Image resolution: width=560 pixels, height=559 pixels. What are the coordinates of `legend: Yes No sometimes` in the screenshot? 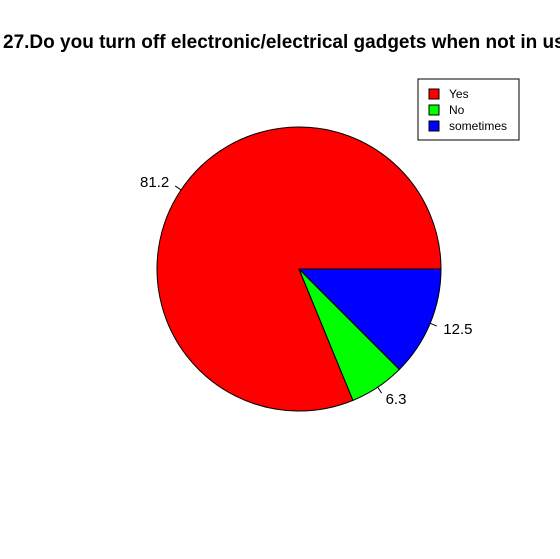 It's located at (468, 109).